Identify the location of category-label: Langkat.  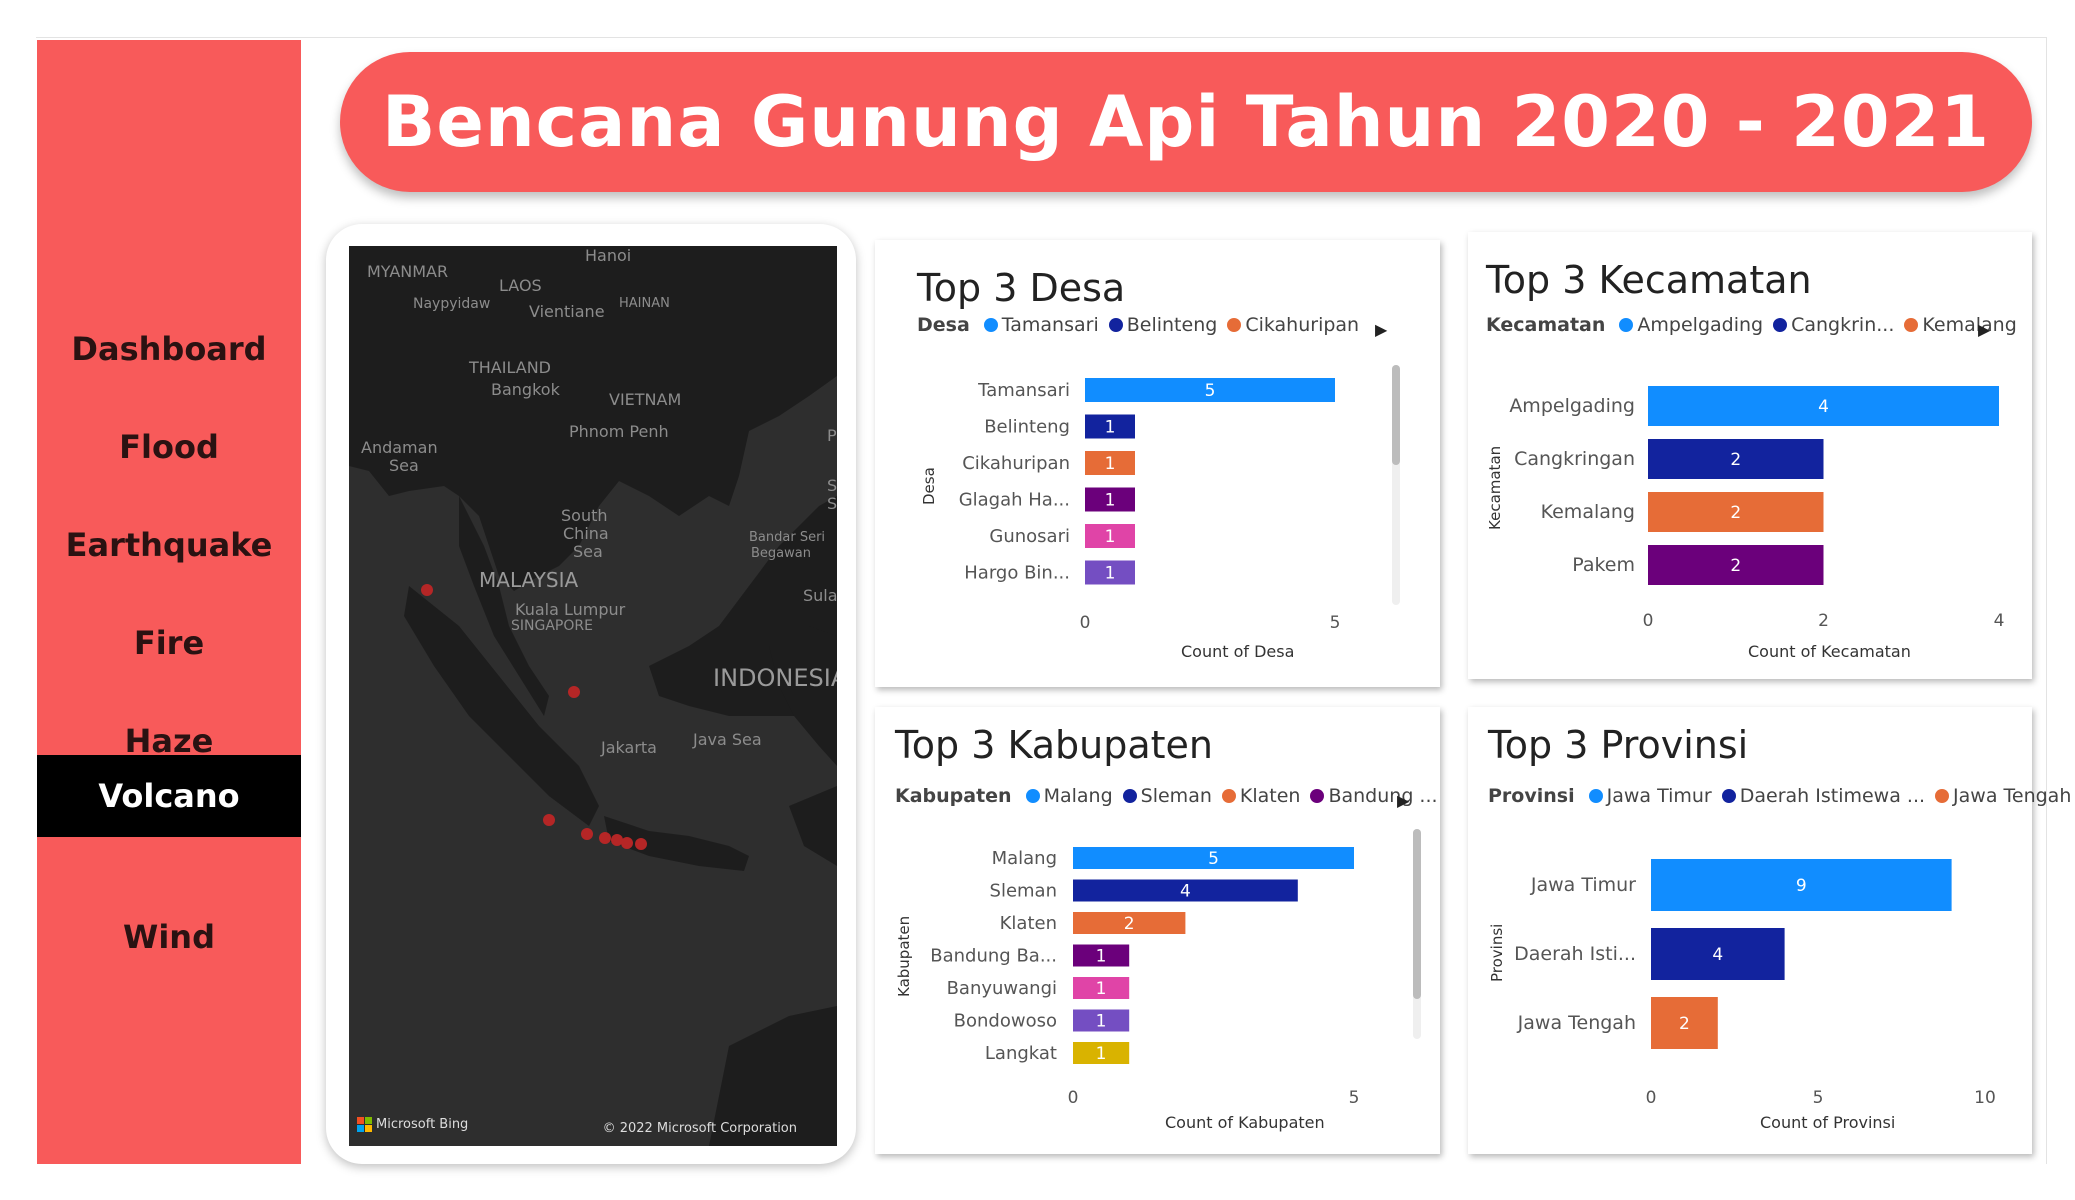
(1021, 1053).